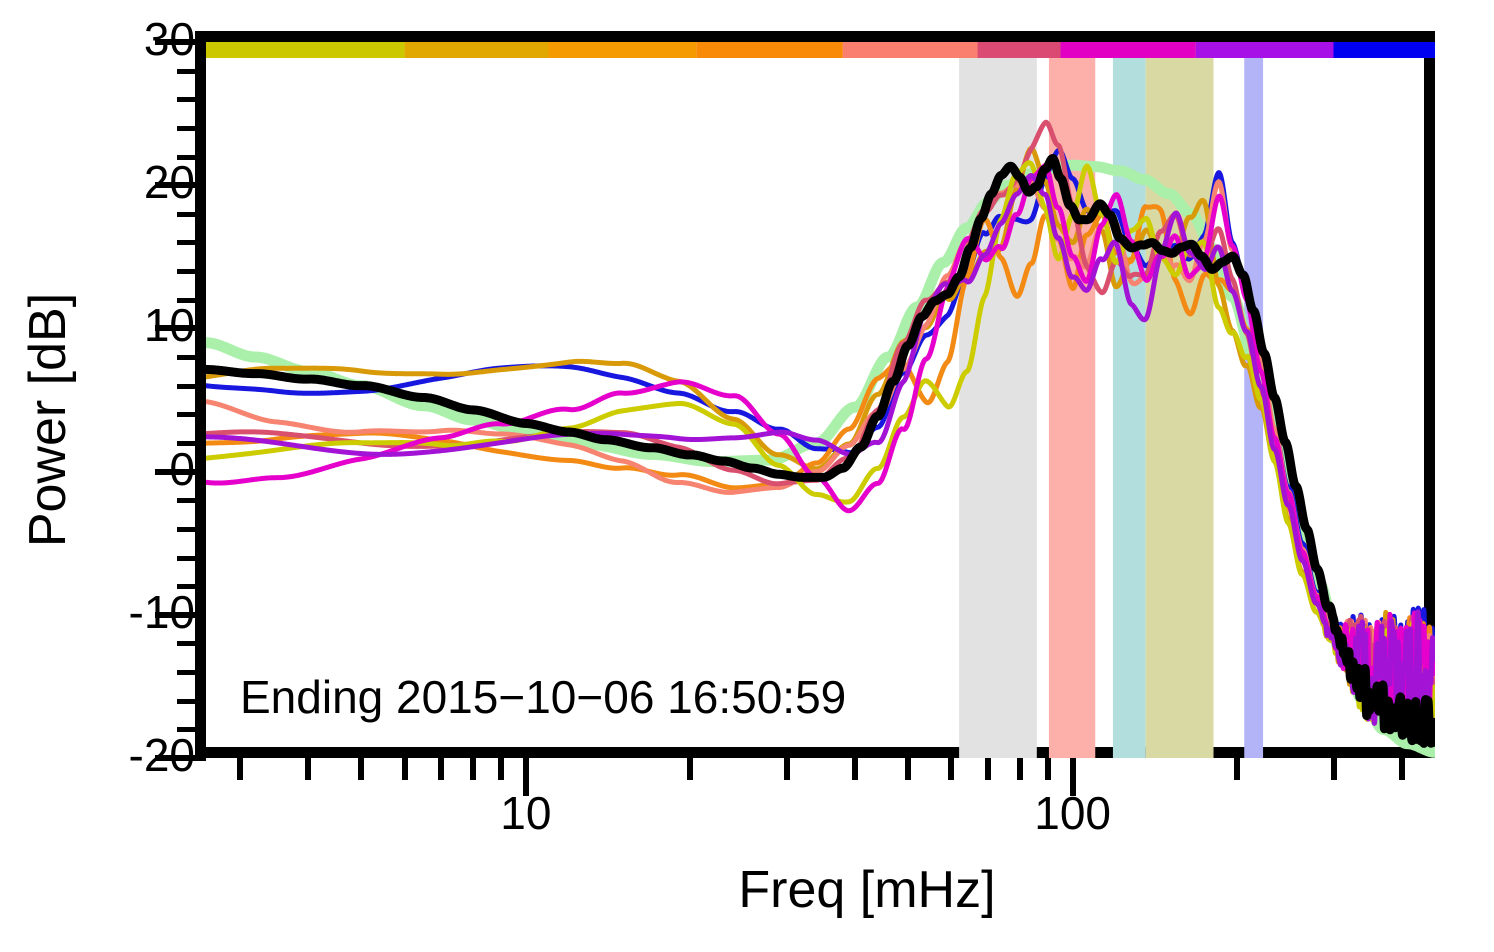  I want to click on y-tick-label: 20, so click(169, 182).